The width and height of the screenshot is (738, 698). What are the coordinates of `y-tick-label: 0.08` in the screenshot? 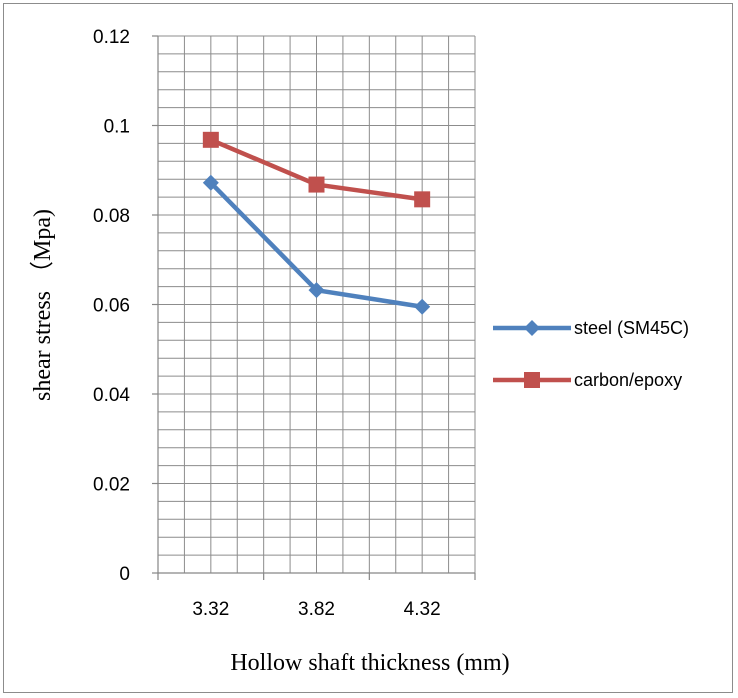 It's located at (111, 216).